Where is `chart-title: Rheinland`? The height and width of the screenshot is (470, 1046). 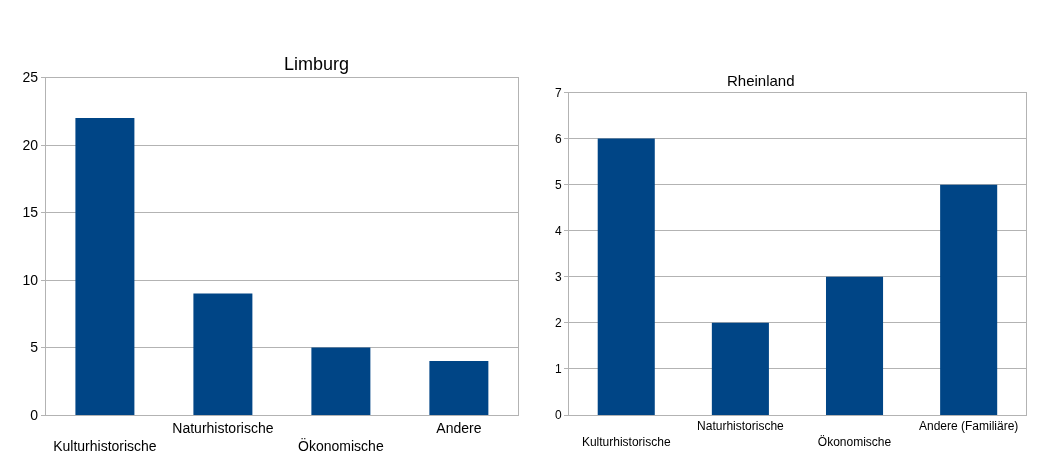 chart-title: Rheinland is located at coordinates (761, 80).